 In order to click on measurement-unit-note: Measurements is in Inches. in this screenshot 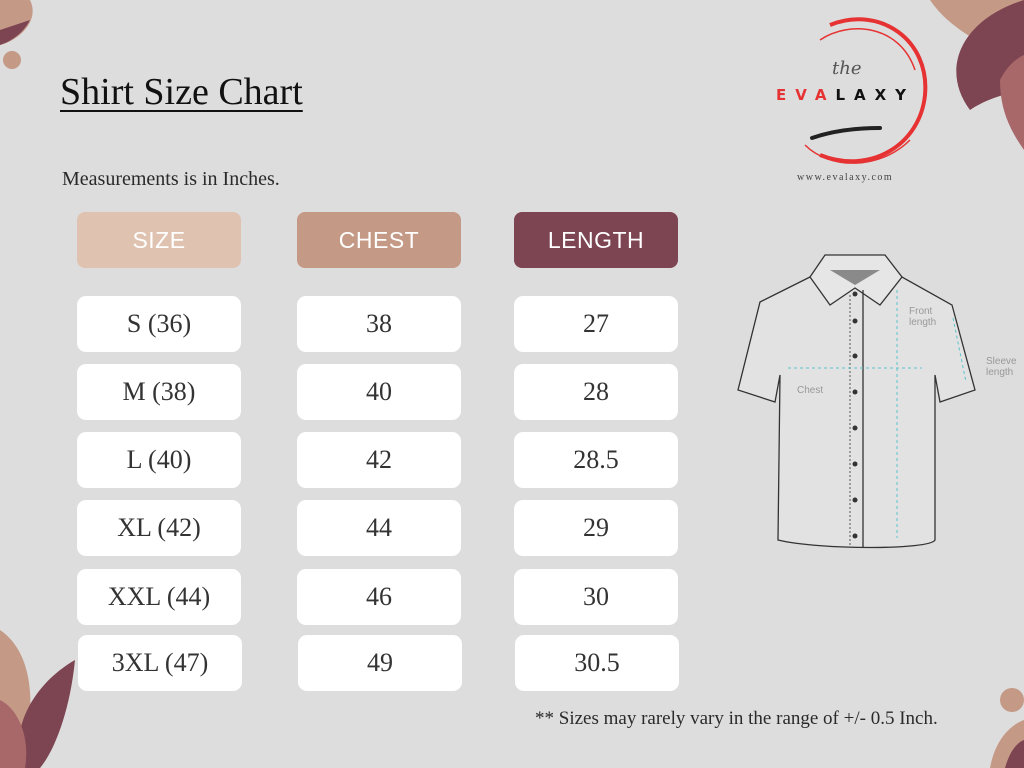, I will do `click(171, 179)`.